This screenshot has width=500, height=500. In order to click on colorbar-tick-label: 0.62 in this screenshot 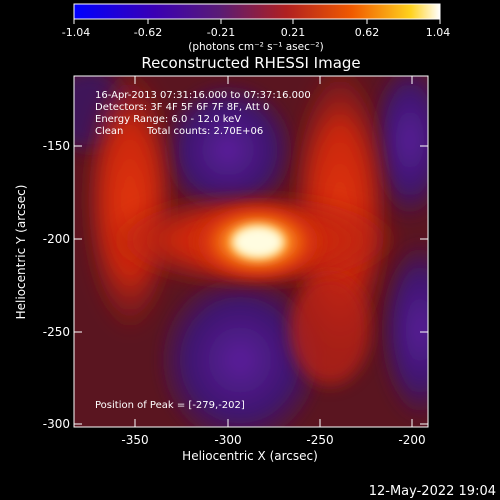, I will do `click(367, 32)`.